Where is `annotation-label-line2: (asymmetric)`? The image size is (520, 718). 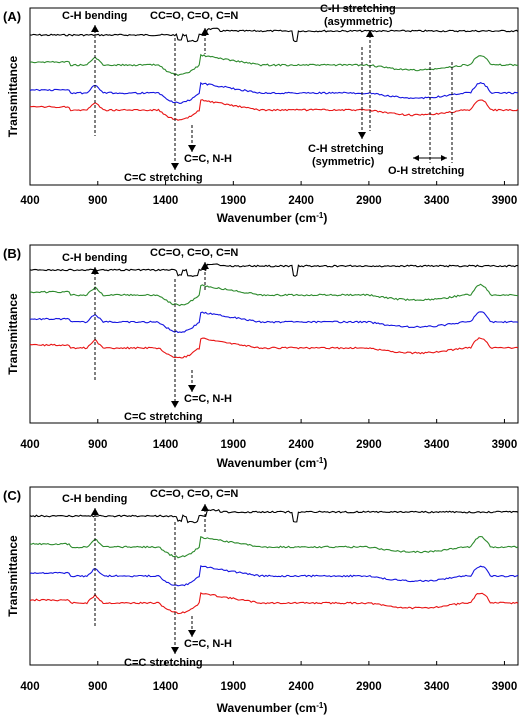 annotation-label-line2: (asymmetric) is located at coordinates (358, 22).